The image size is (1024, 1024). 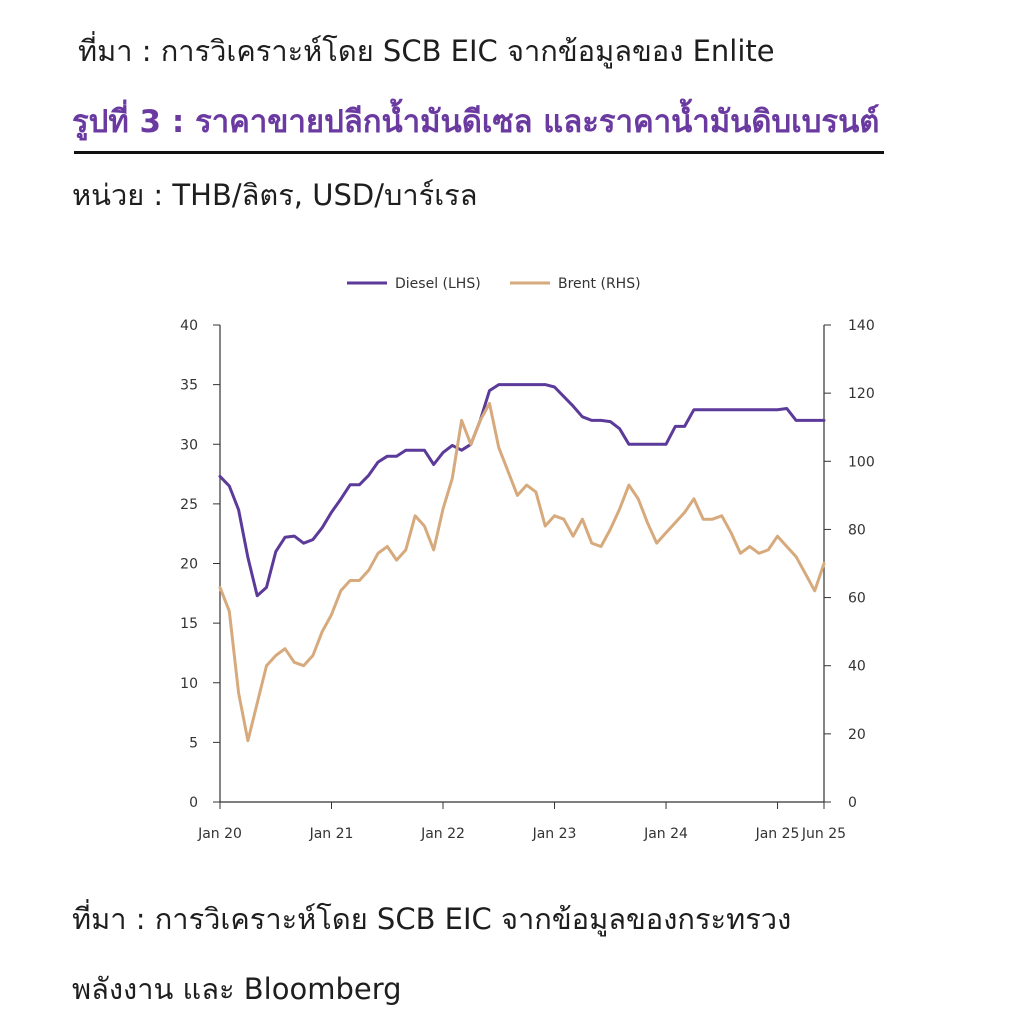 I want to click on y-right-tick-label: 140, so click(x=861, y=326).